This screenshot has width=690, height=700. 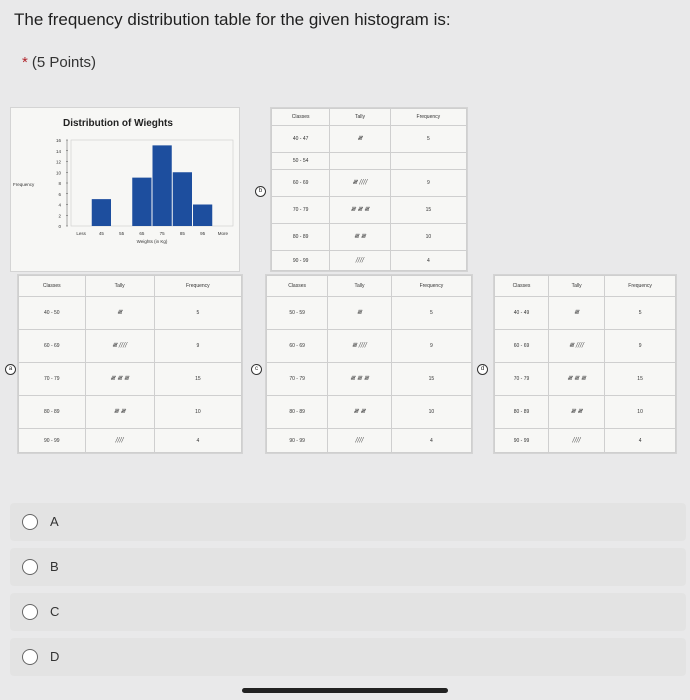 I want to click on choice-a: A, so click(x=348, y=522).